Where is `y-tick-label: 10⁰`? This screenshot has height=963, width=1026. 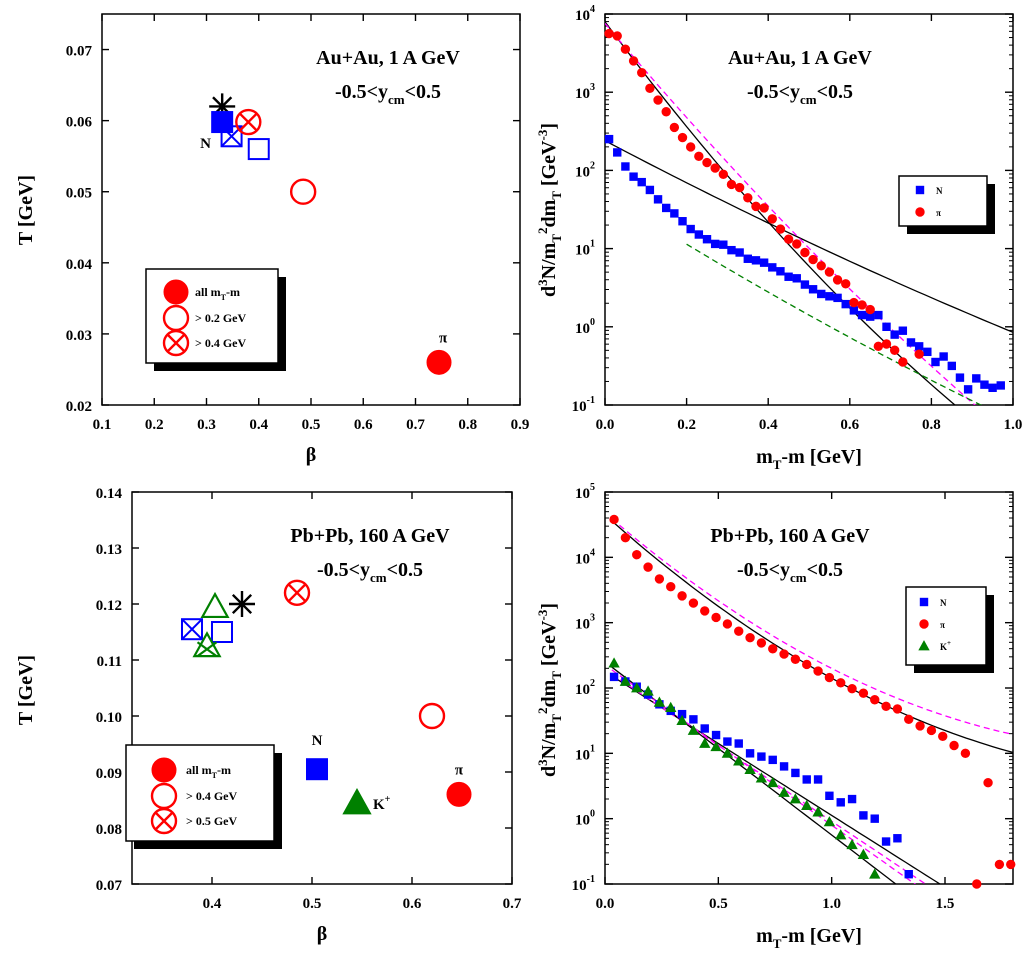
y-tick-label: 10⁰ is located at coordinates (585, 327).